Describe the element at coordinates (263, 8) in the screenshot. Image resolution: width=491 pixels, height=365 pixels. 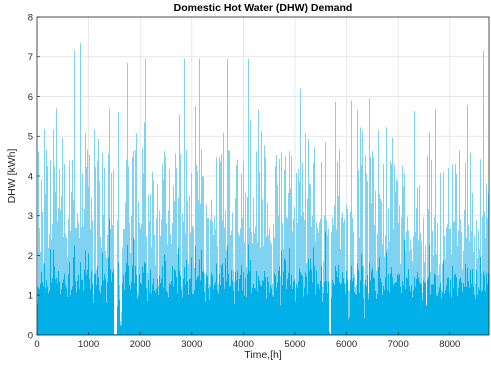
I see `chart-title: Domestic Hot Water (DHW) Demand` at that location.